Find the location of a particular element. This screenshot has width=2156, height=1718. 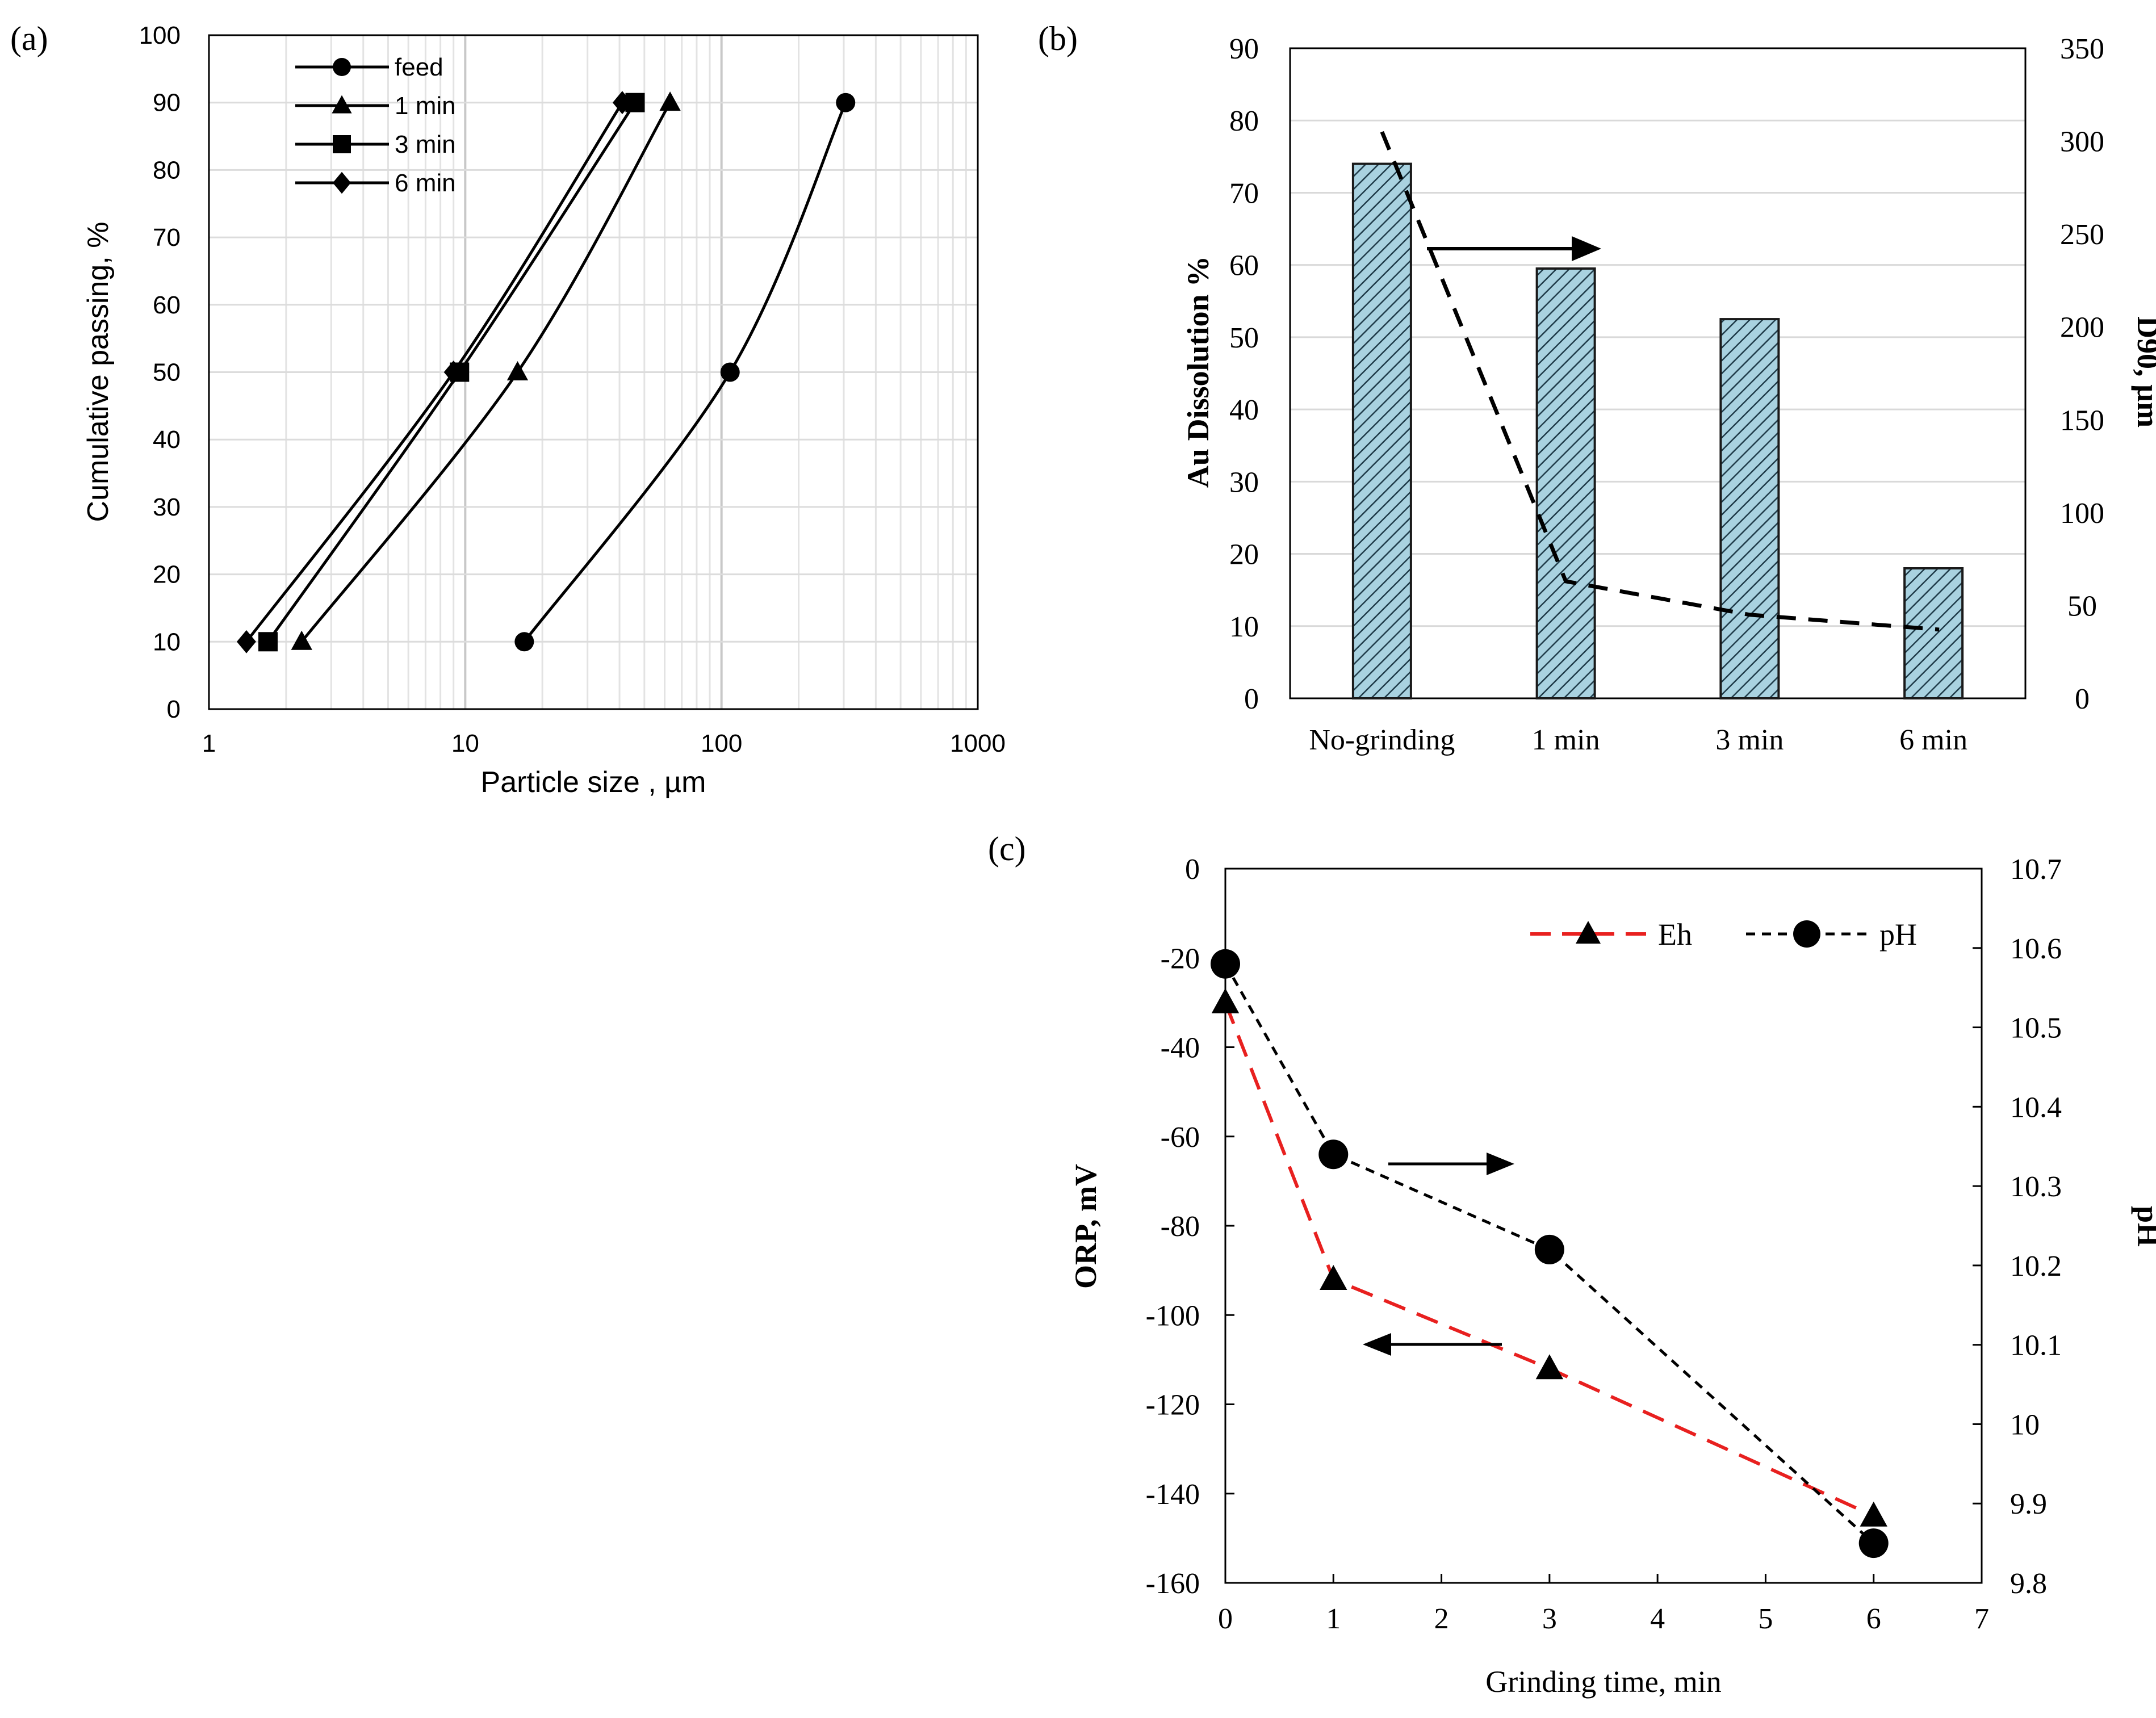

data-point-3-min is located at coordinates (268, 642).